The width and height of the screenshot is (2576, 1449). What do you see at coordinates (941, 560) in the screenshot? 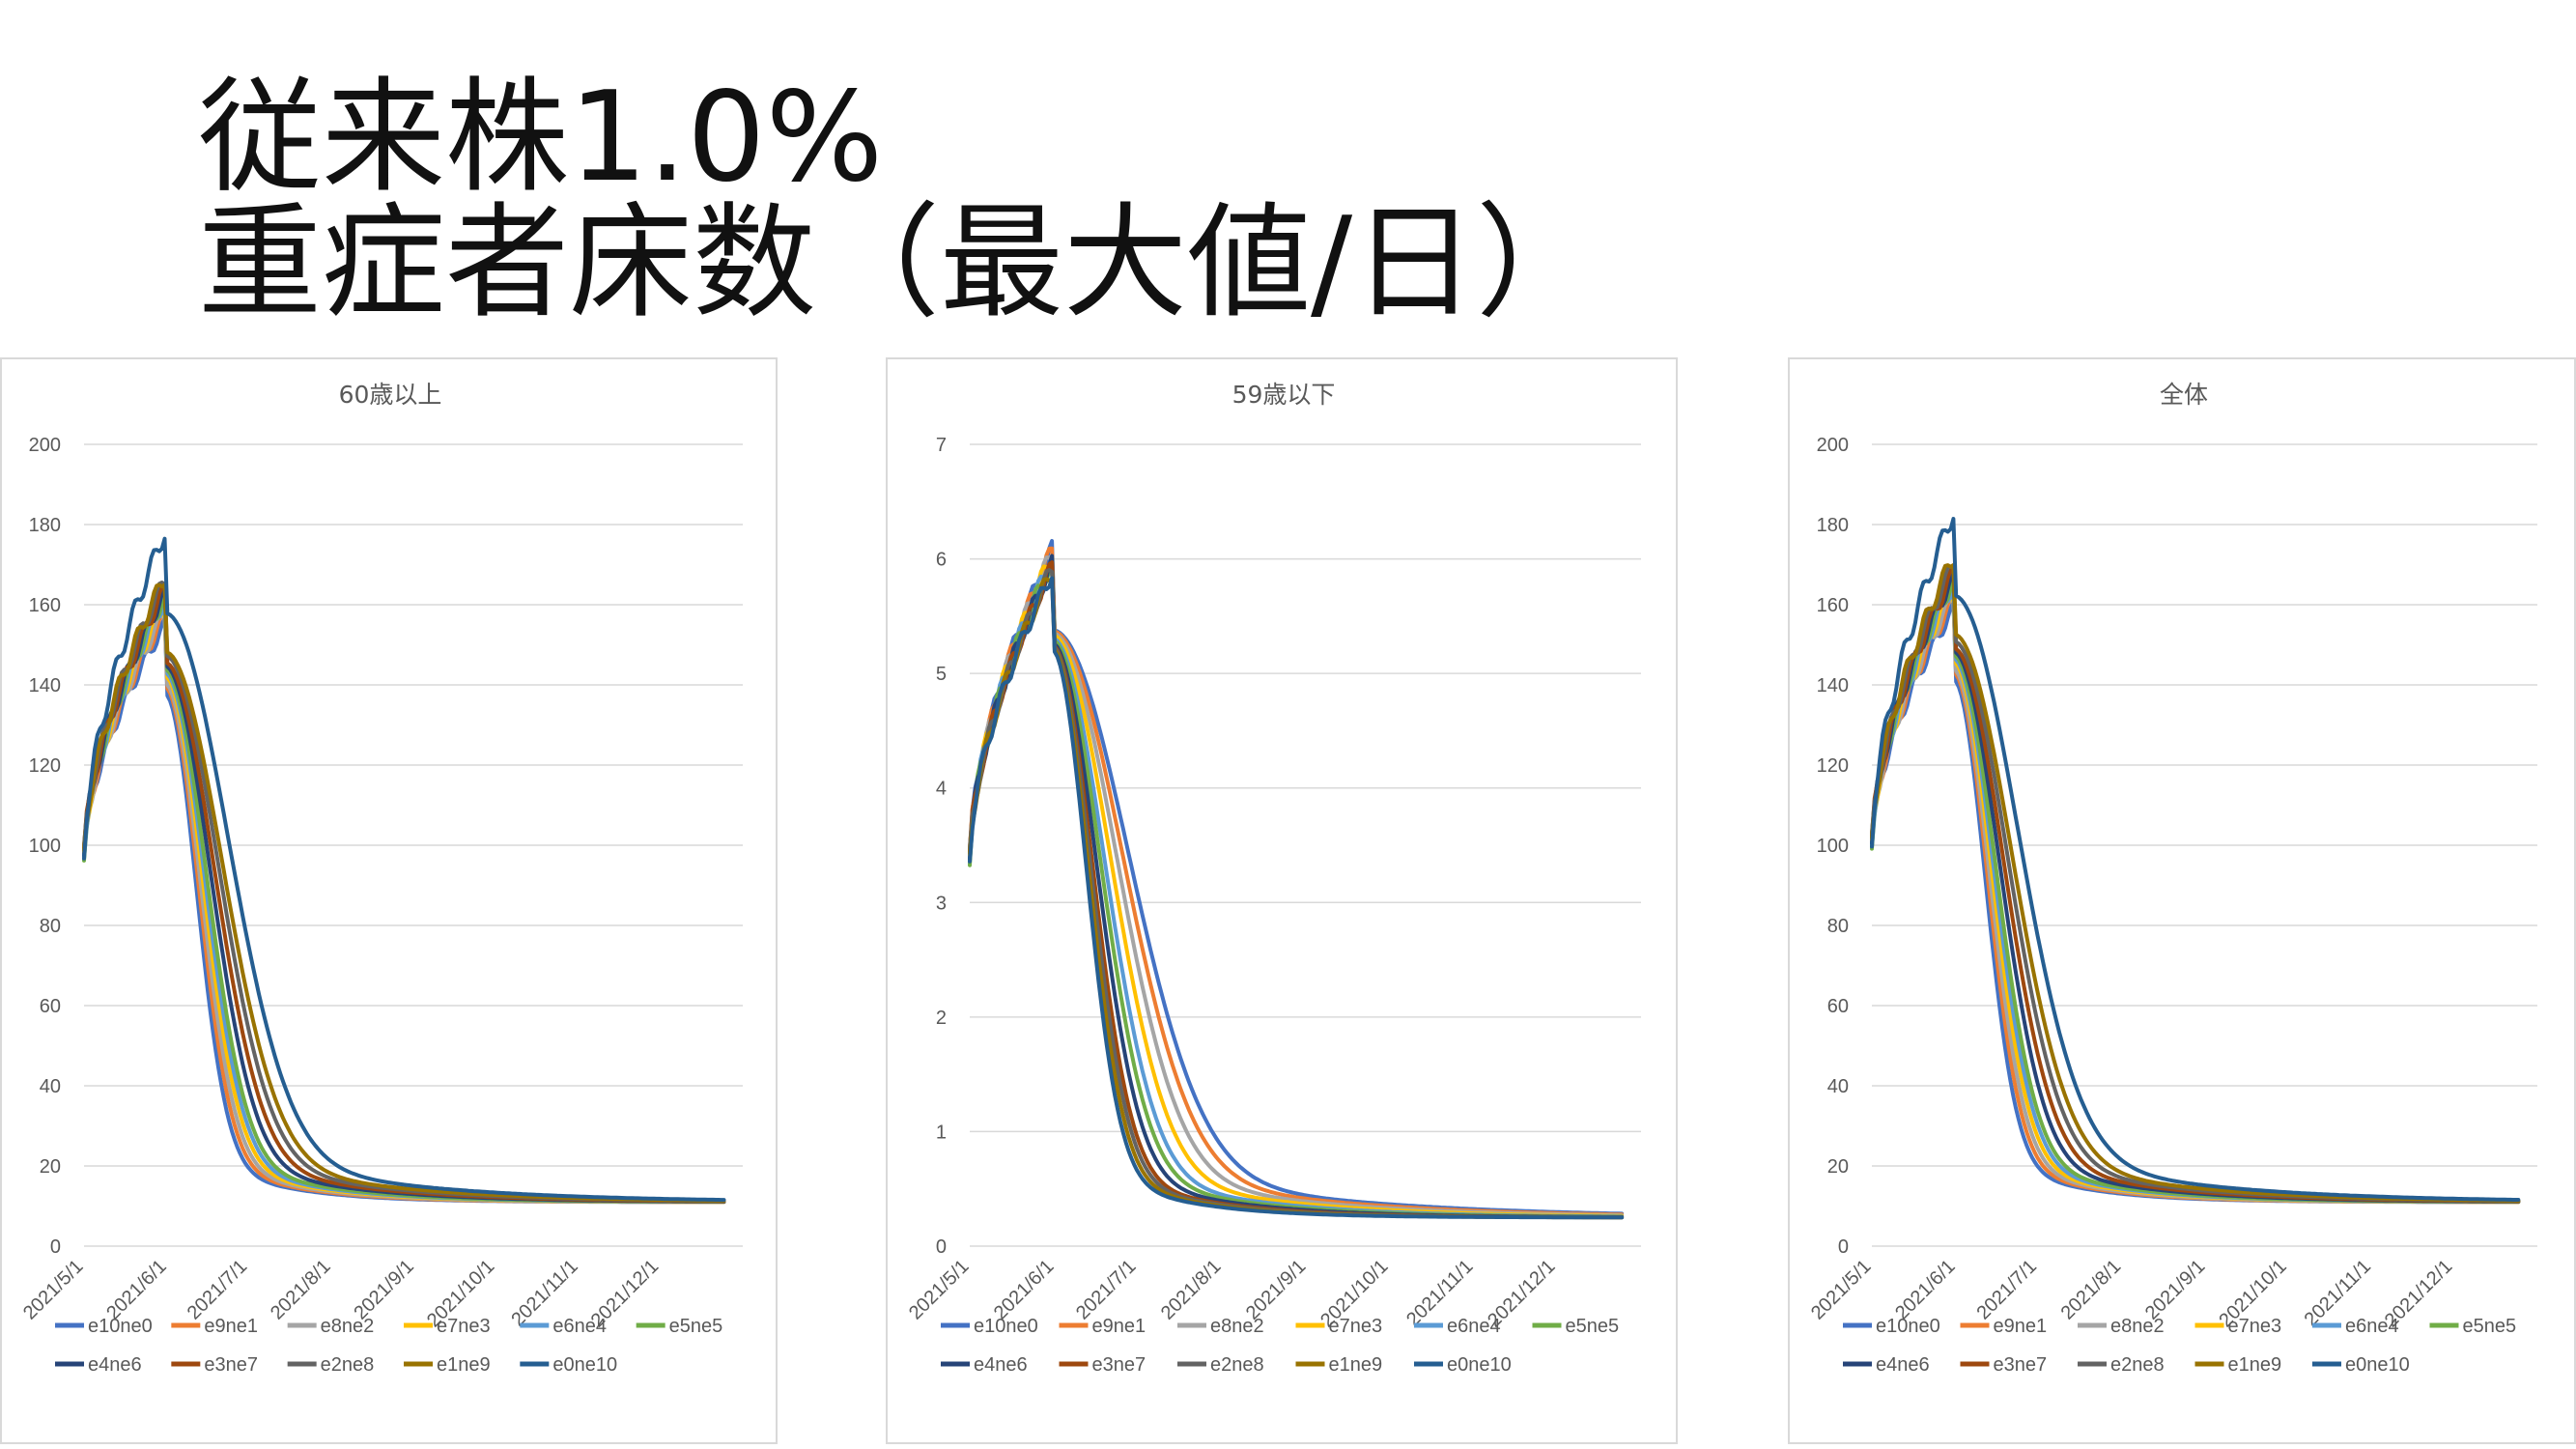
I see `y-tick-label: 6` at bounding box center [941, 560].